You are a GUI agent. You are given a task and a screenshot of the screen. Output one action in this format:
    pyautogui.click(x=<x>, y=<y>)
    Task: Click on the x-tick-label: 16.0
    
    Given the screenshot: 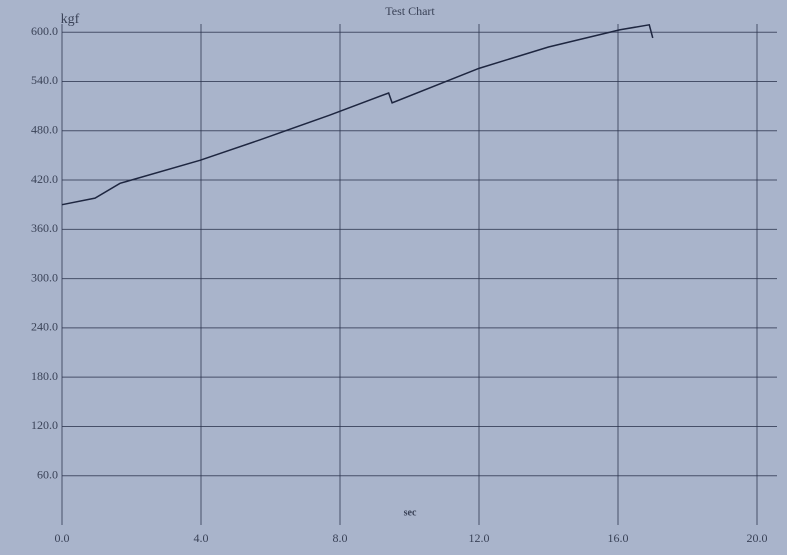 What is the action you would take?
    pyautogui.click(x=618, y=538)
    